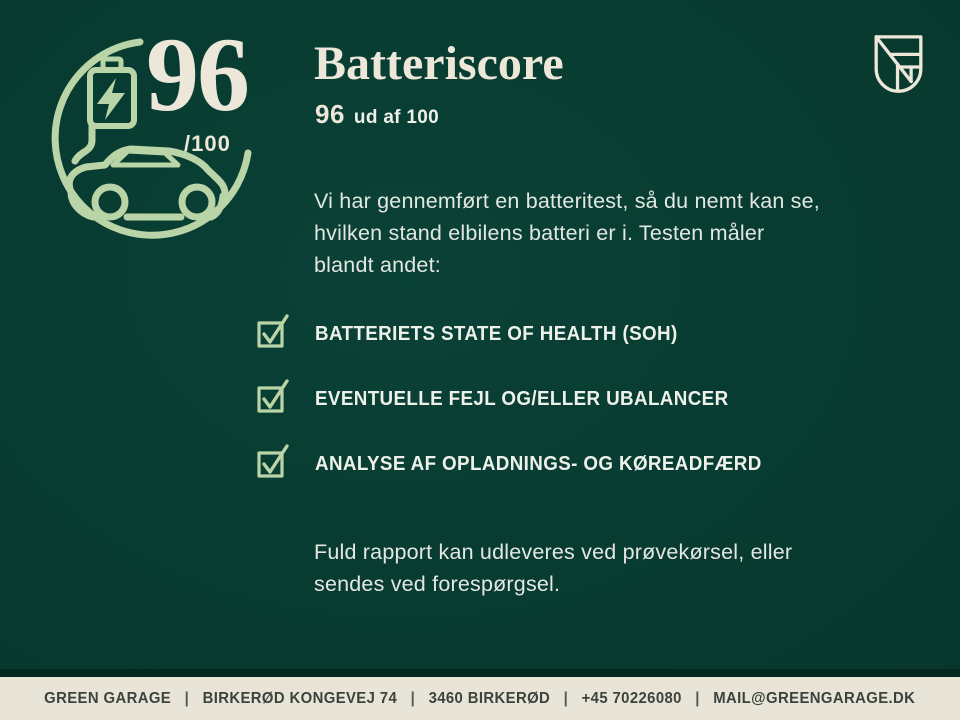 The image size is (960, 720). What do you see at coordinates (147, 183) in the screenshot?
I see `car-icon` at bounding box center [147, 183].